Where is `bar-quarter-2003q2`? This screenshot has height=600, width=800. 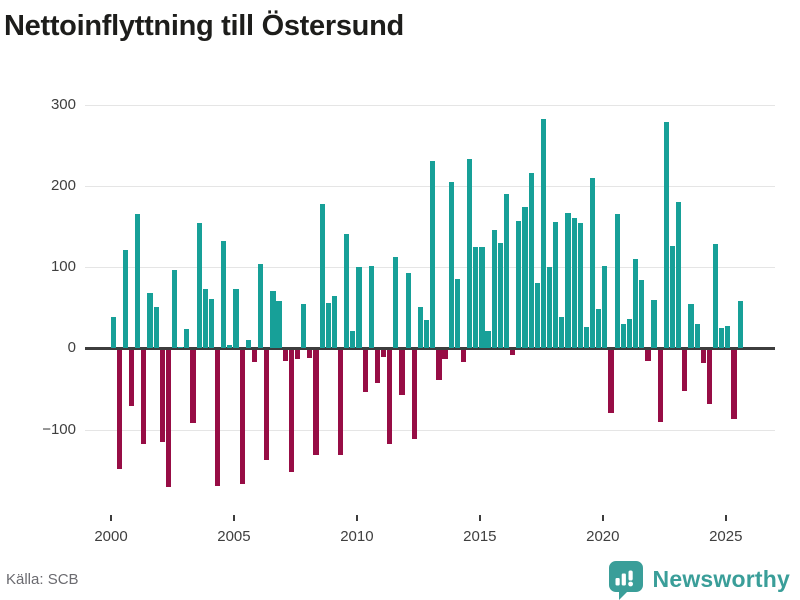 bar-quarter-2003q2 is located at coordinates (193, 386).